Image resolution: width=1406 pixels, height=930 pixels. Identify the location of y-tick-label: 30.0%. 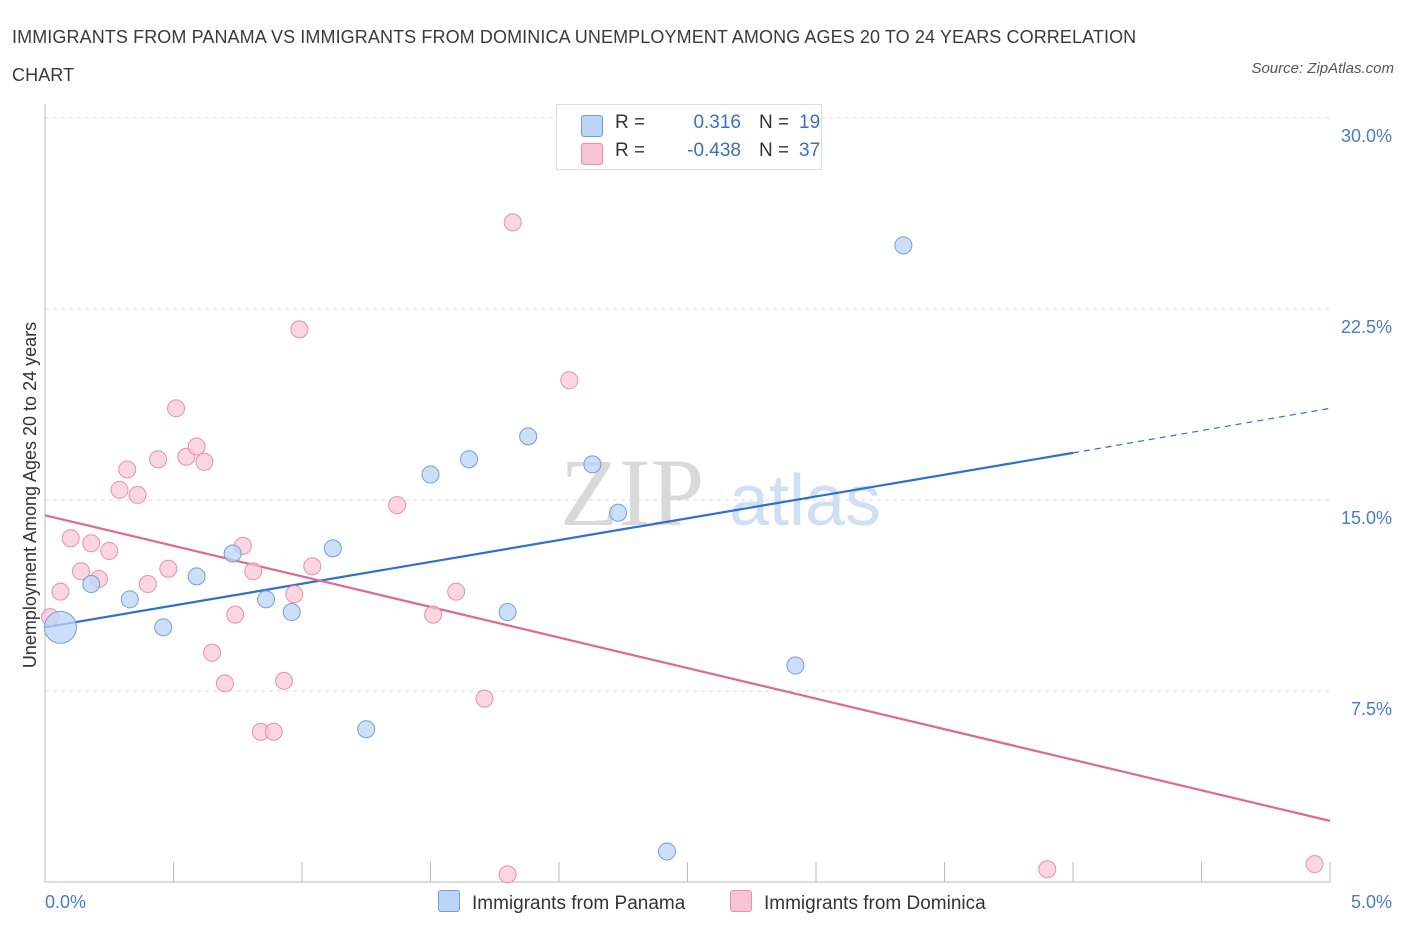
(1366, 136).